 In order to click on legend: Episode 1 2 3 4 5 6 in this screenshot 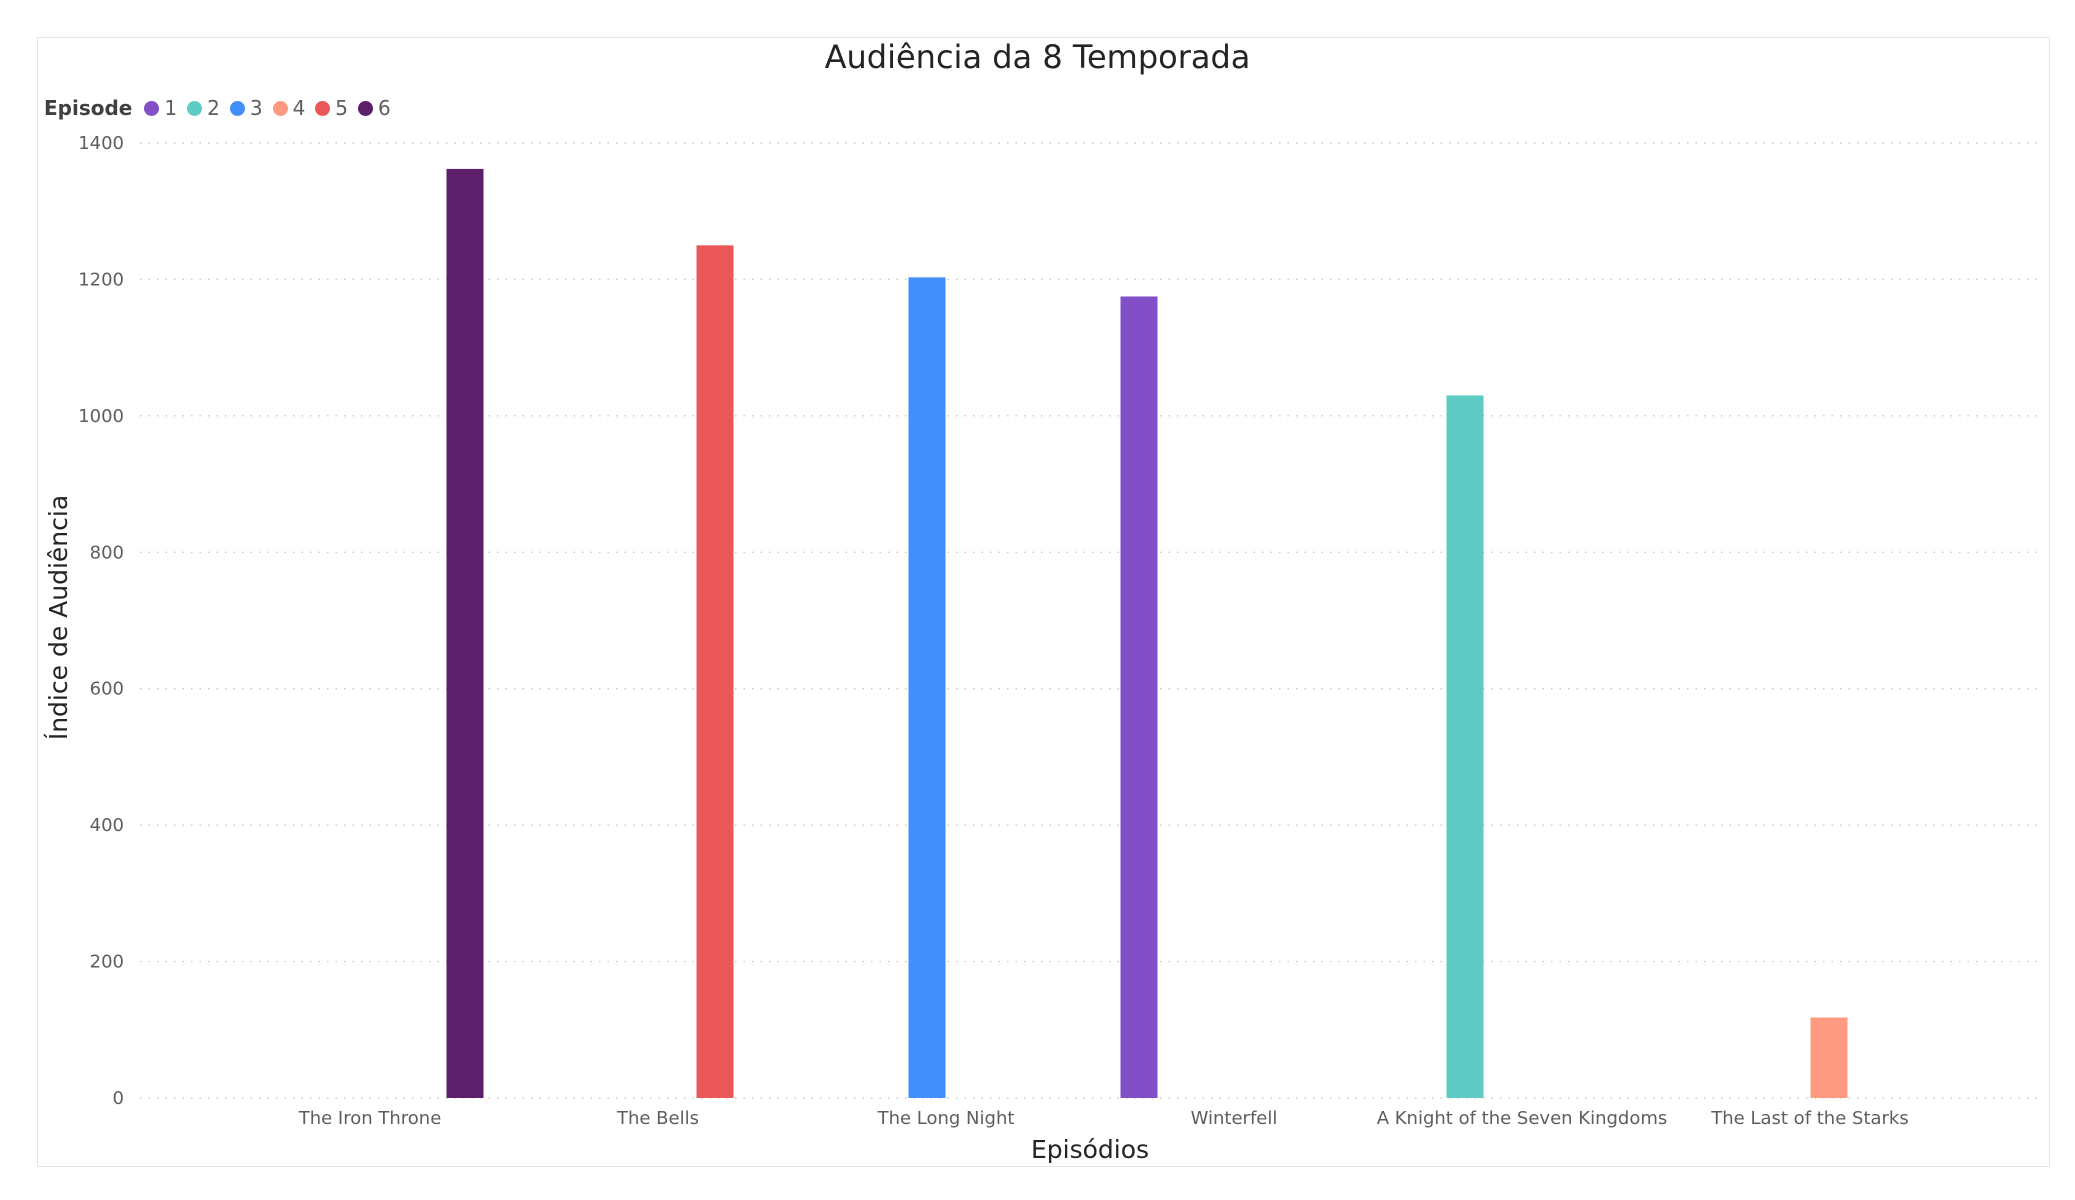, I will do `click(222, 108)`.